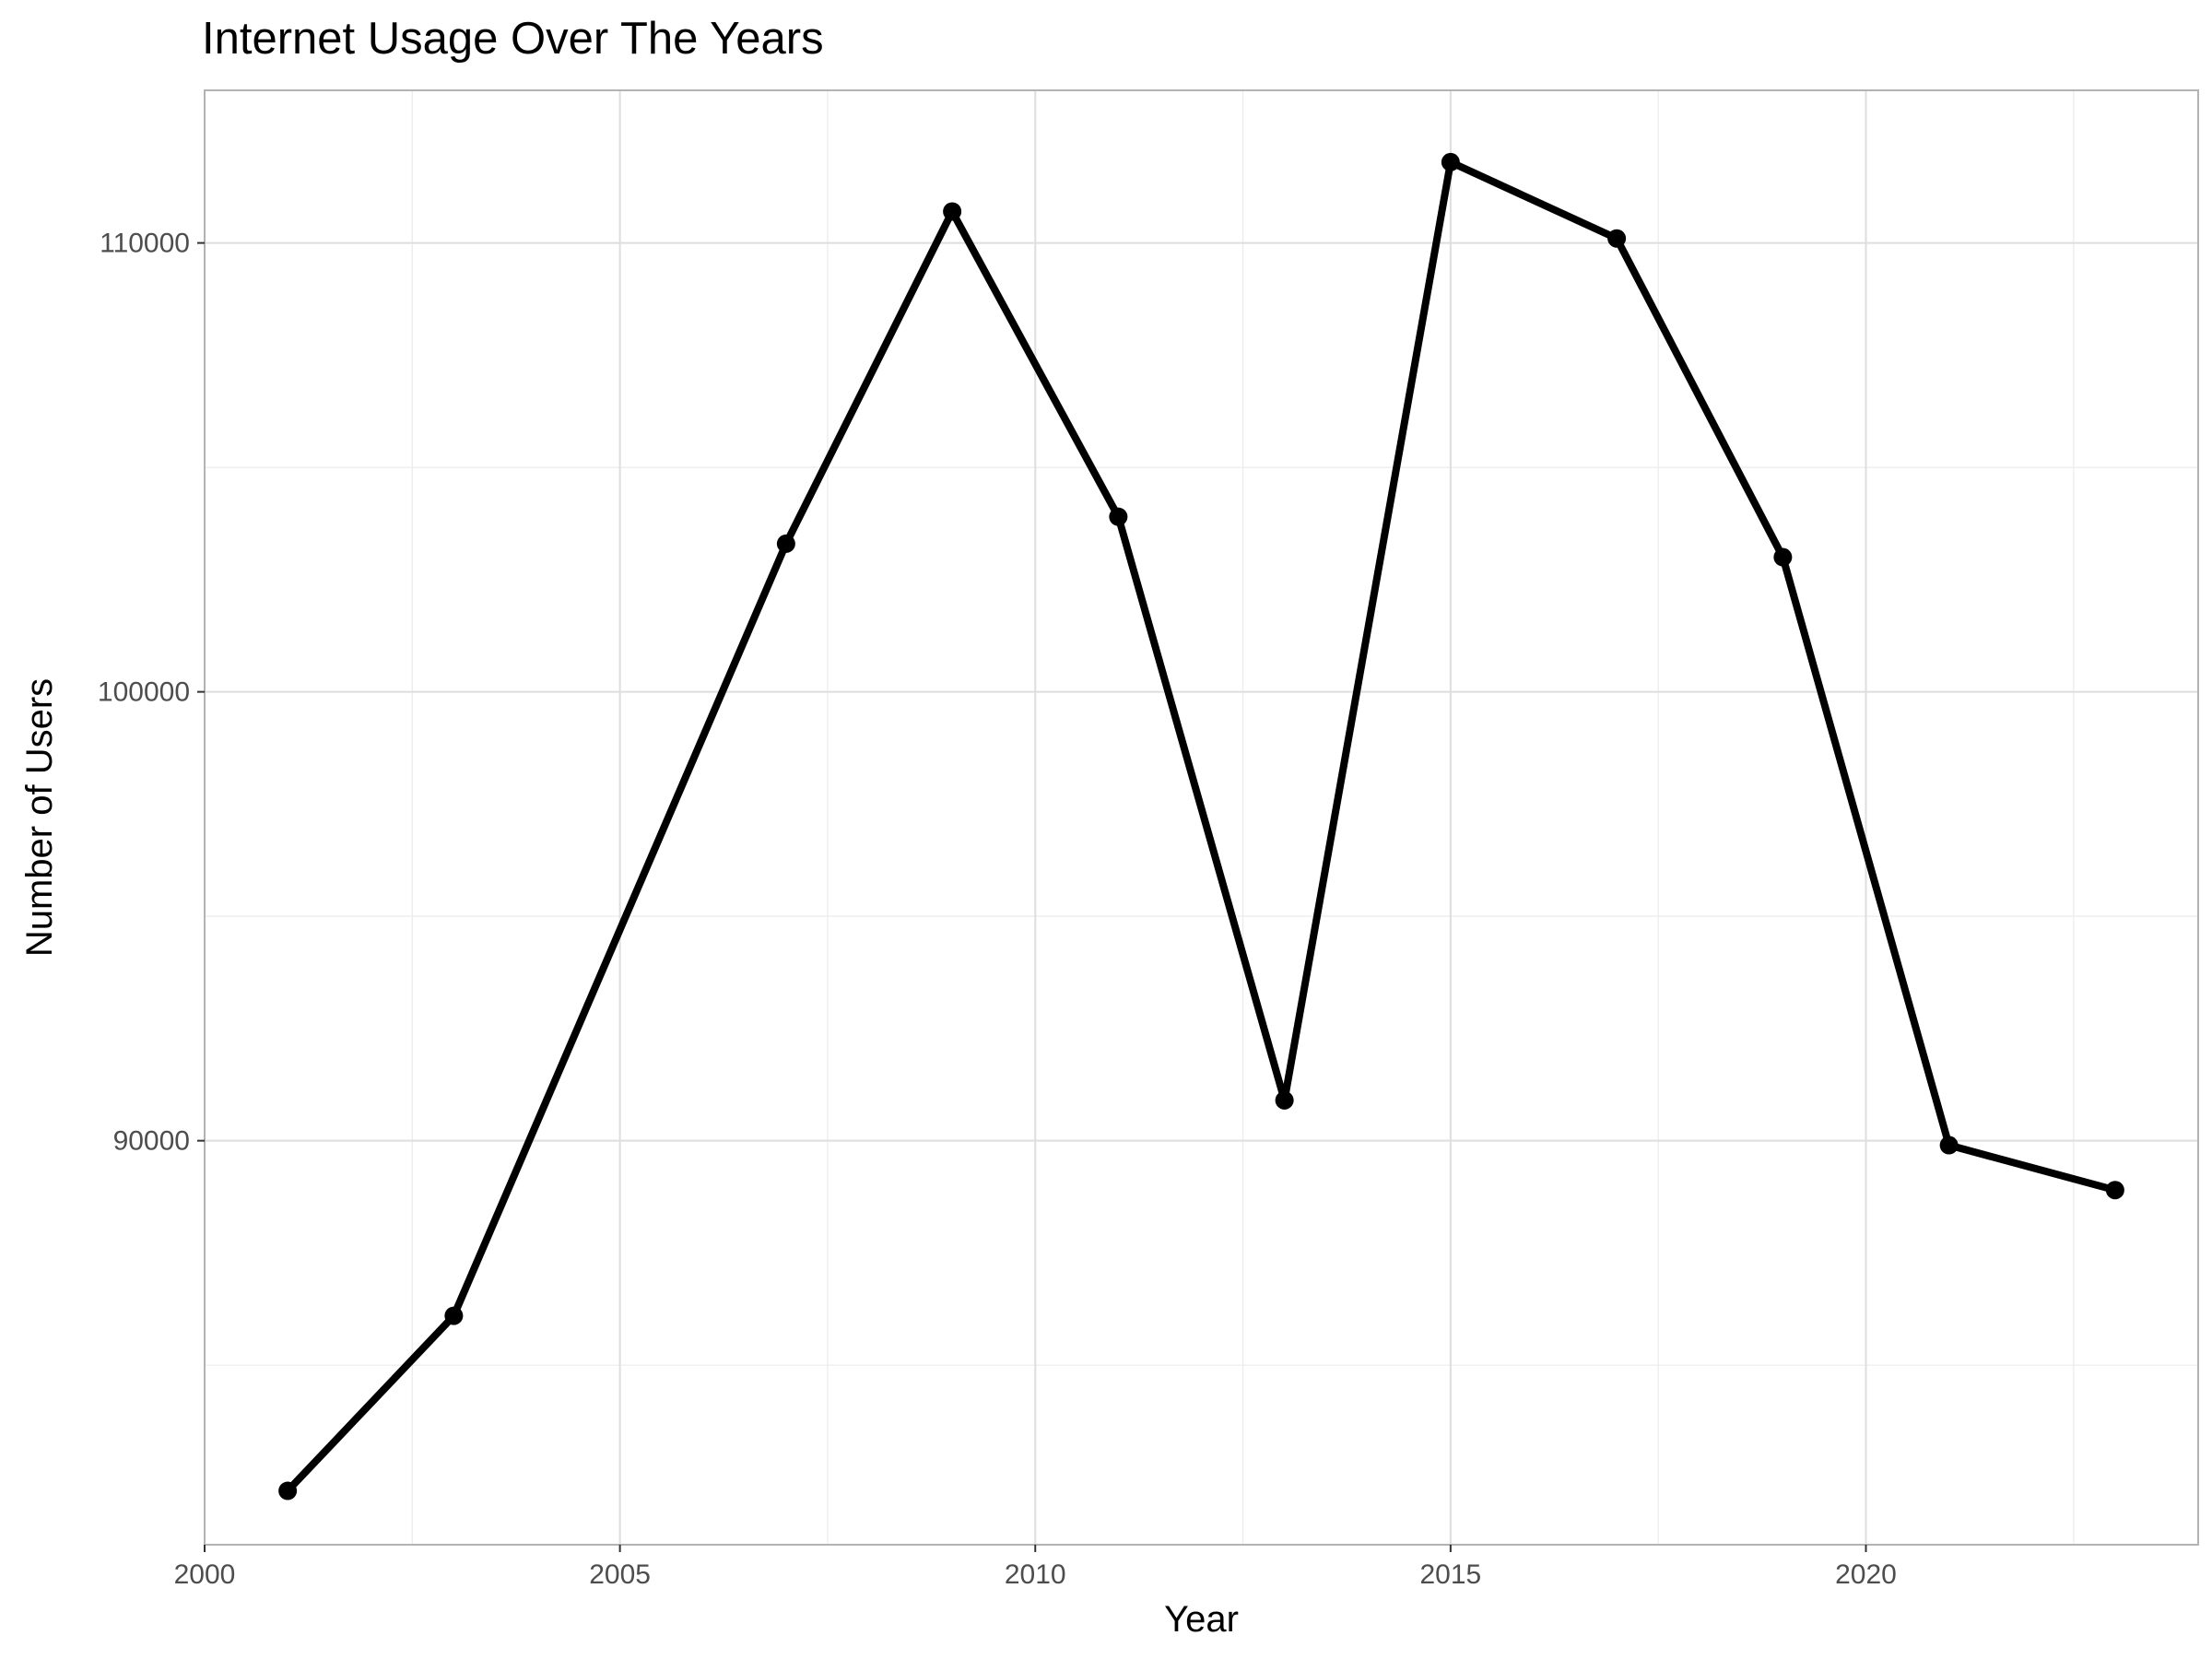  I want to click on y-axis-title: Number of Users, so click(39, 817).